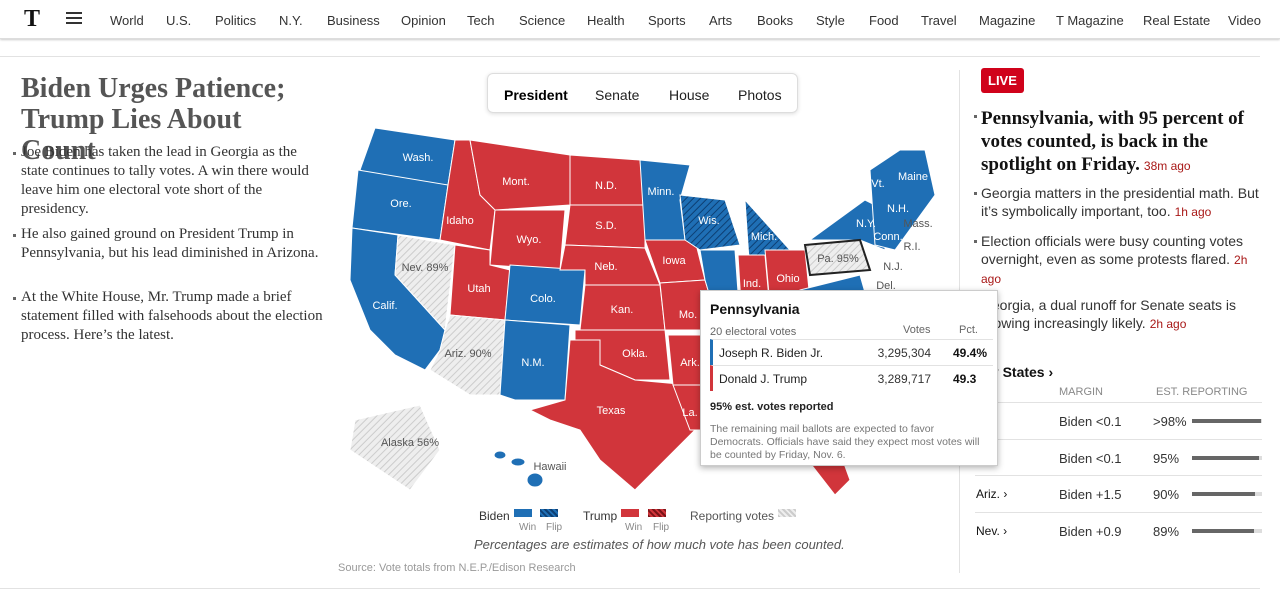 The image size is (1280, 591). Describe the element at coordinates (32, 19) in the screenshot. I see `logo: T` at that location.